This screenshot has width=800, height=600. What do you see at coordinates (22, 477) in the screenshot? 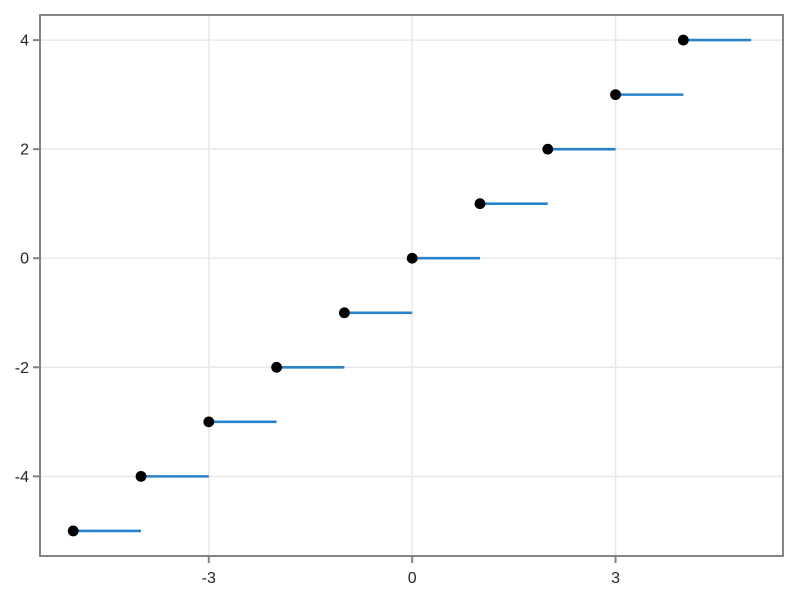
I see `y-tick-label: -4` at bounding box center [22, 477].